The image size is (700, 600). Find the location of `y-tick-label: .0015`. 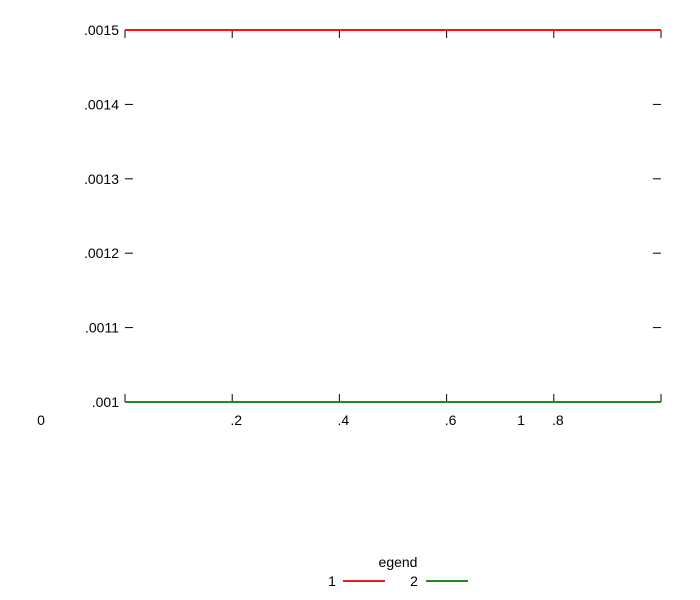

y-tick-label: .0015 is located at coordinates (101, 30).